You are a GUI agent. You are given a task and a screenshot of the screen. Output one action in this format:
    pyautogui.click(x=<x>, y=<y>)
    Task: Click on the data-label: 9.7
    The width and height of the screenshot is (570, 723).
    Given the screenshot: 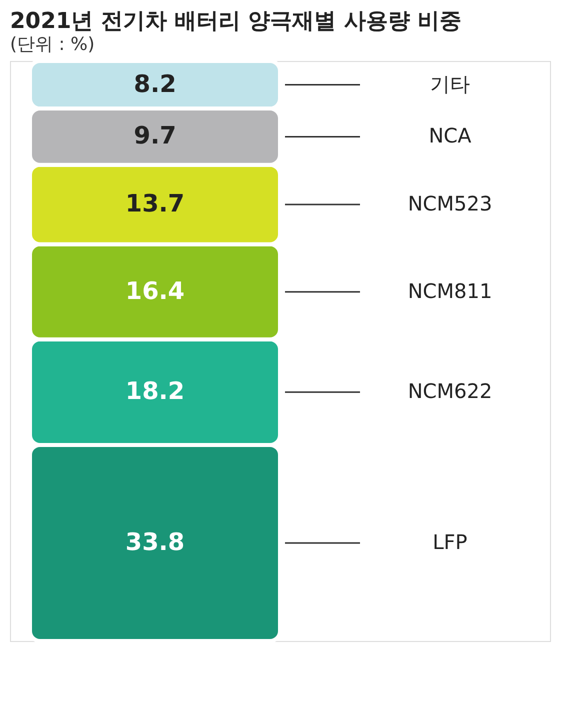 What is the action you would take?
    pyautogui.click(x=155, y=136)
    